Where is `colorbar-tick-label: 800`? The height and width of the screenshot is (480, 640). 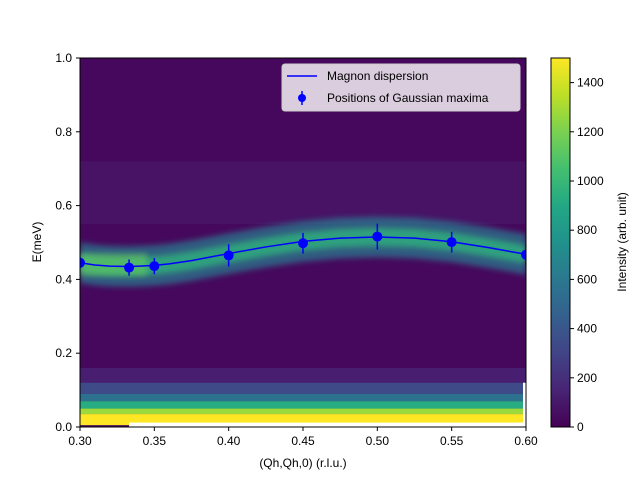
colorbar-tick-label: 800 is located at coordinates (587, 230).